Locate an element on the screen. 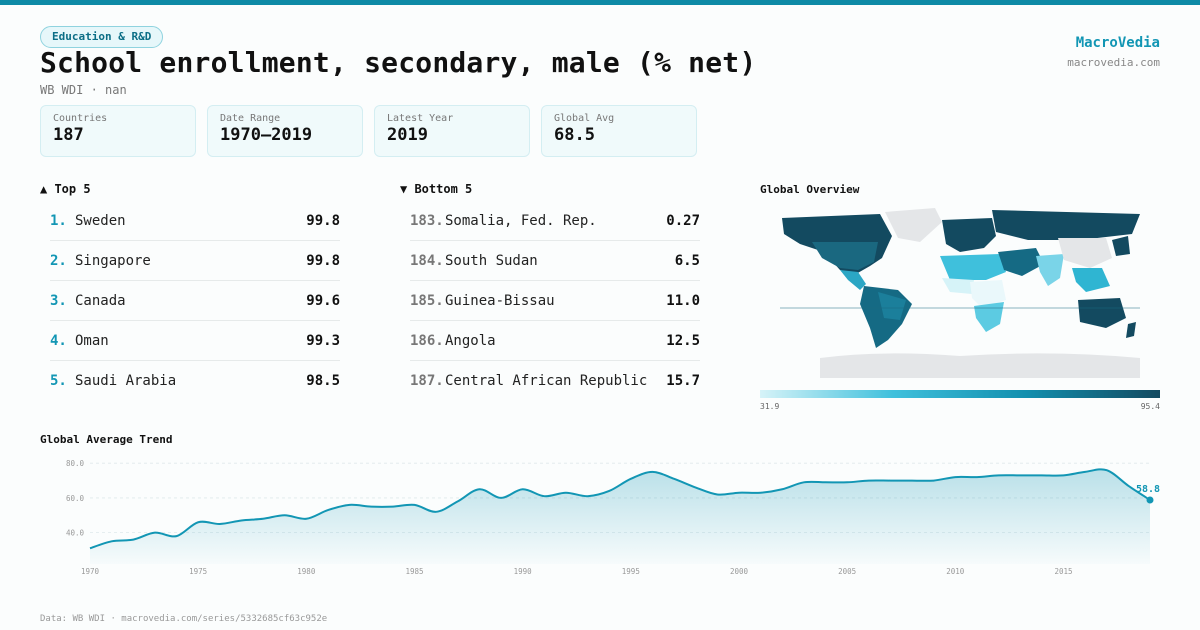 Image resolution: width=1200 pixels, height=630 pixels. stat-label: Latest Year is located at coordinates (420, 118).